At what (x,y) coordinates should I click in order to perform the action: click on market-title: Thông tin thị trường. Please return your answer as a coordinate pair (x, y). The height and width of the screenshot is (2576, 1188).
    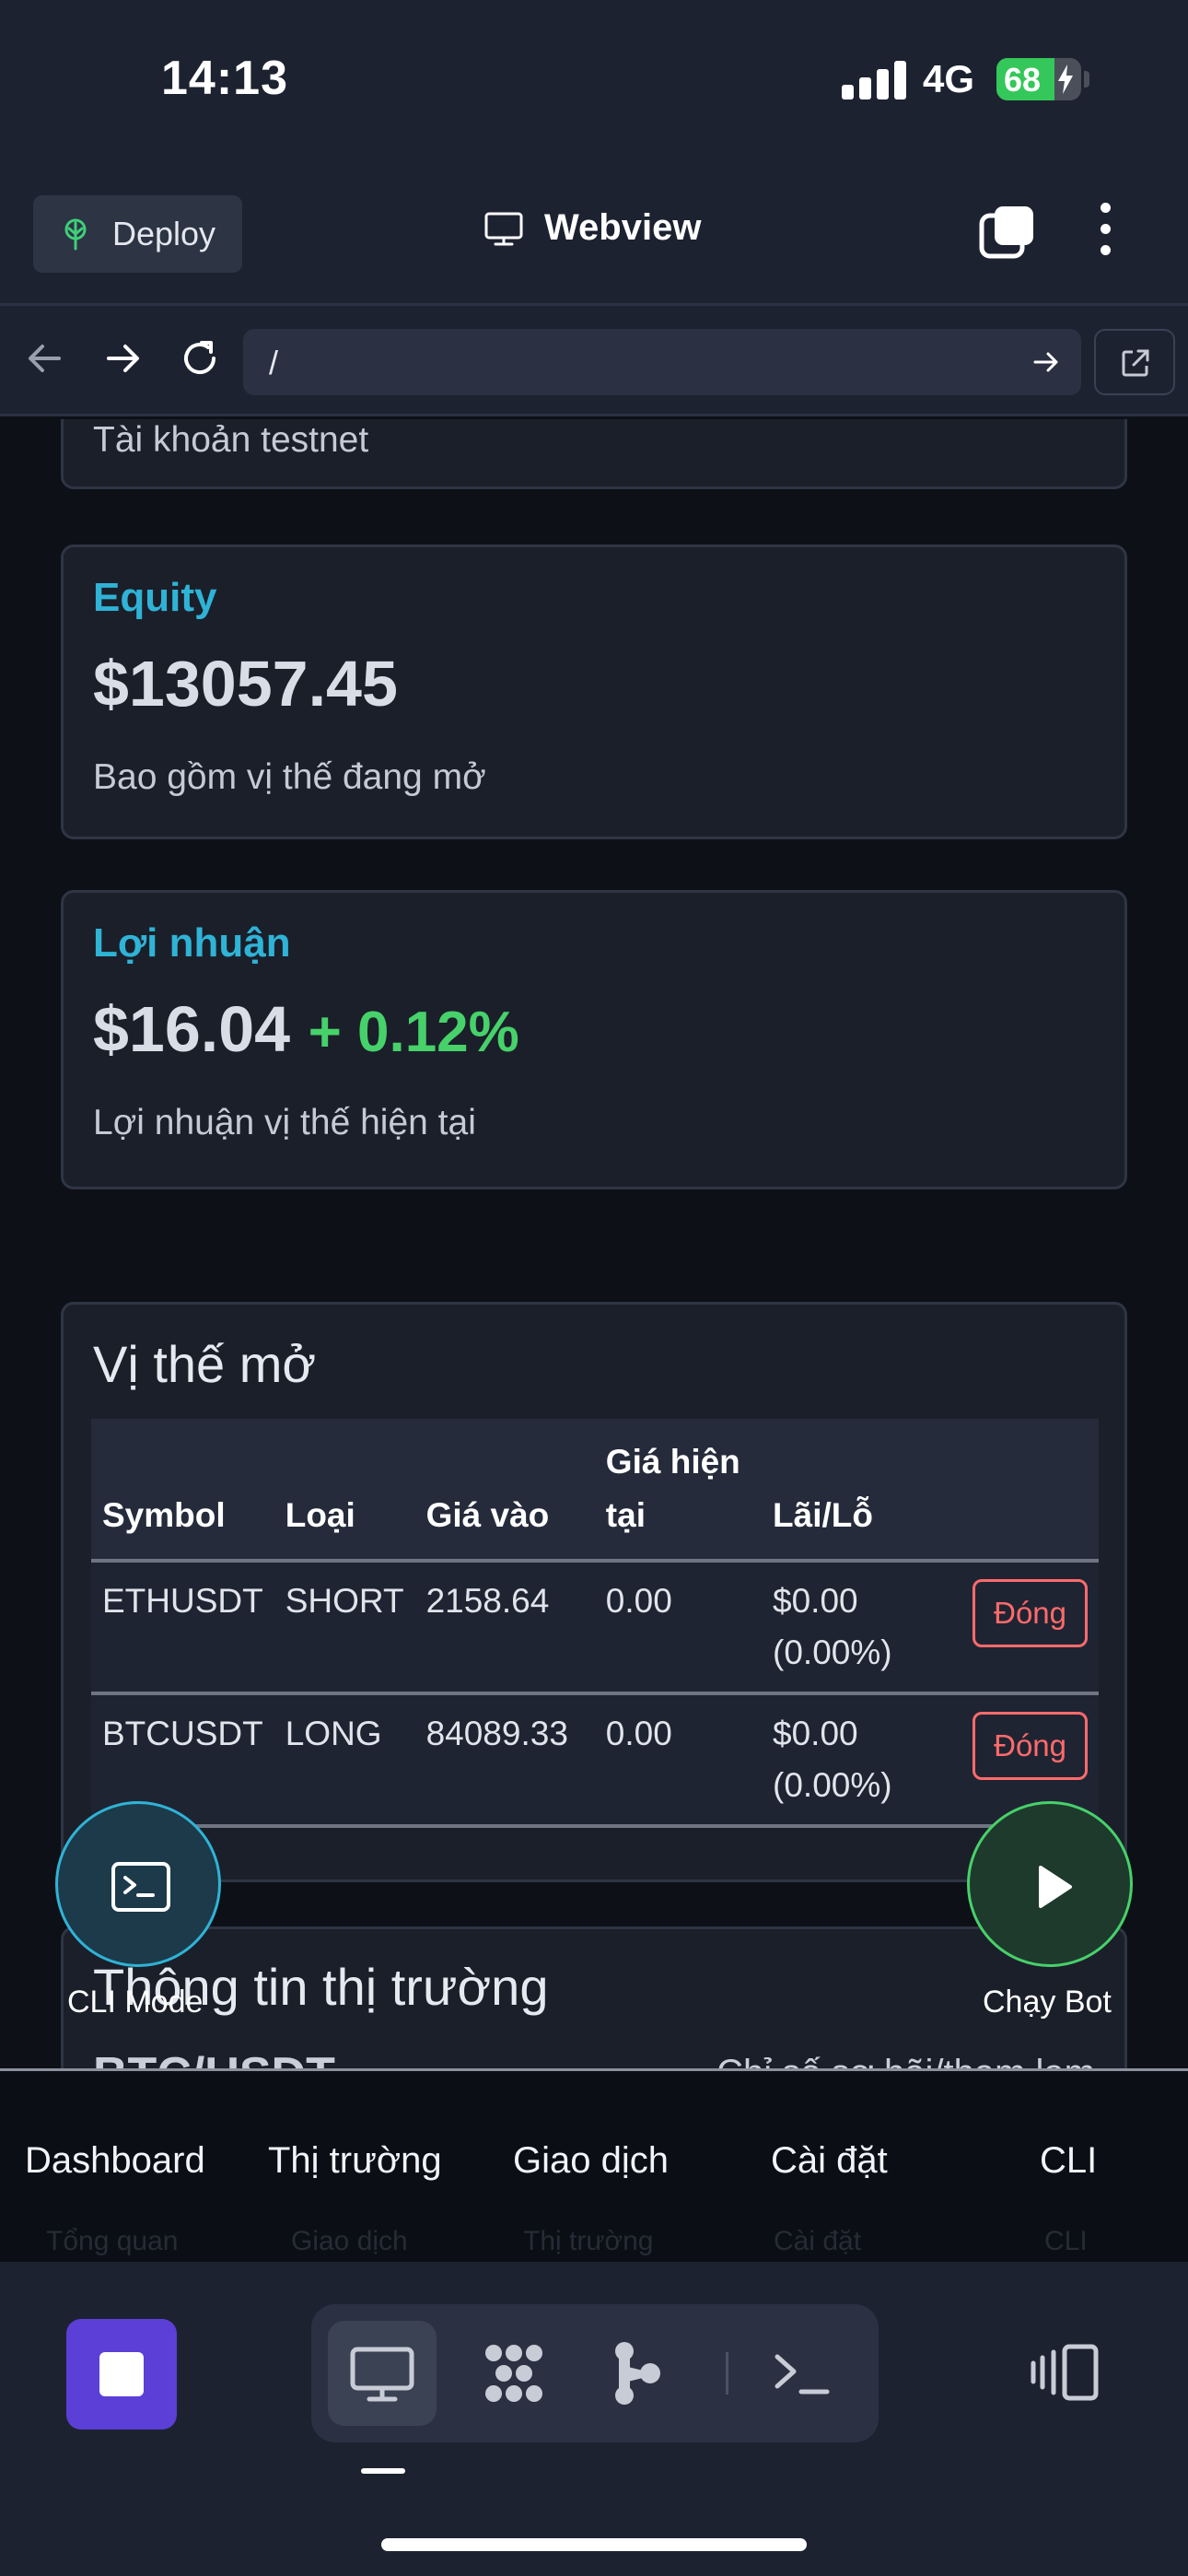
    Looking at the image, I should click on (321, 1987).